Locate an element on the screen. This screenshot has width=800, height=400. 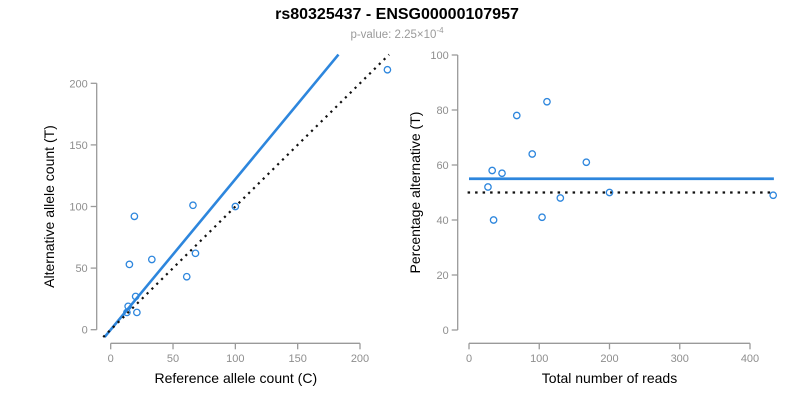
left-x-axis-label: Reference allele count (C) is located at coordinates (235, 378).